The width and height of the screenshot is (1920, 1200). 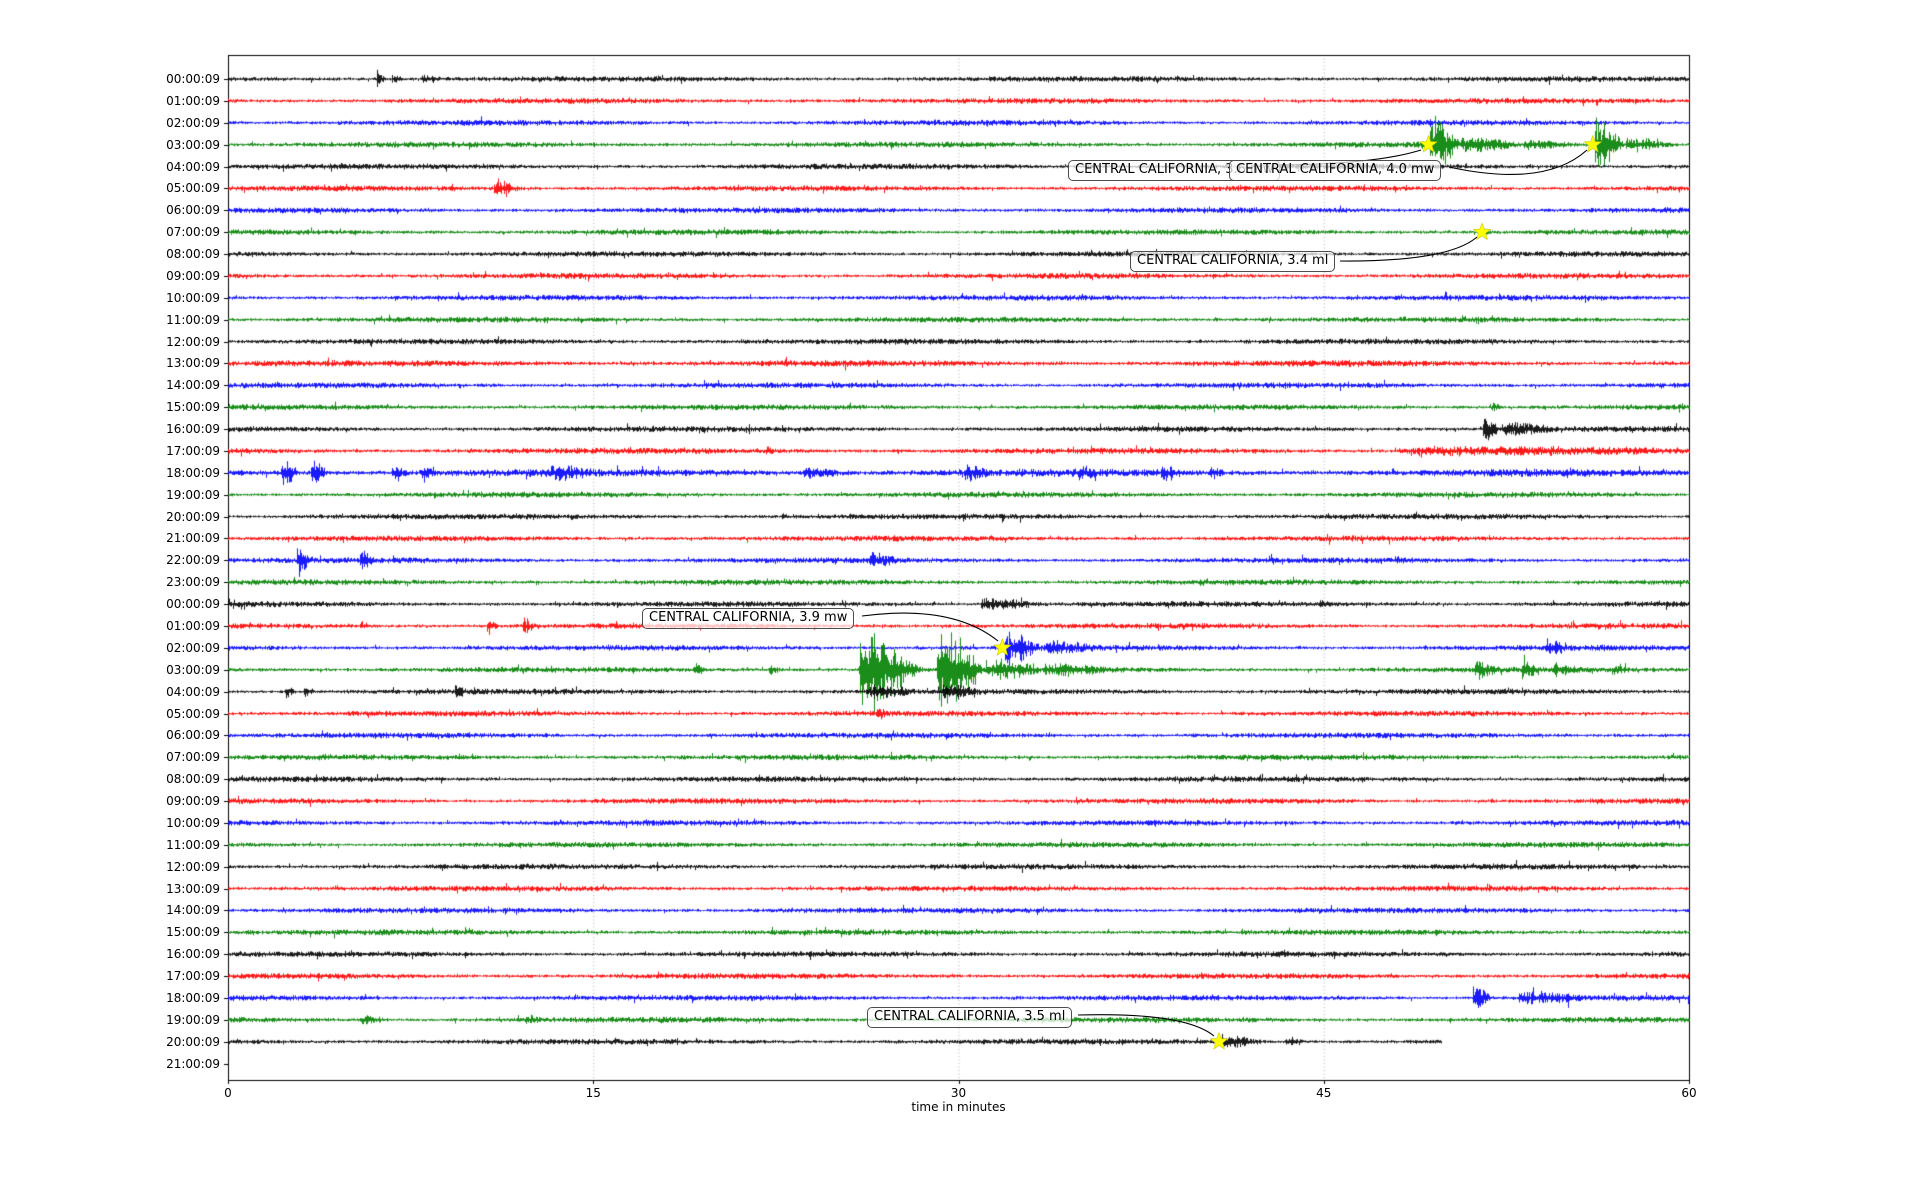 I want to click on x-tick-label: 45, so click(x=1324, y=1093).